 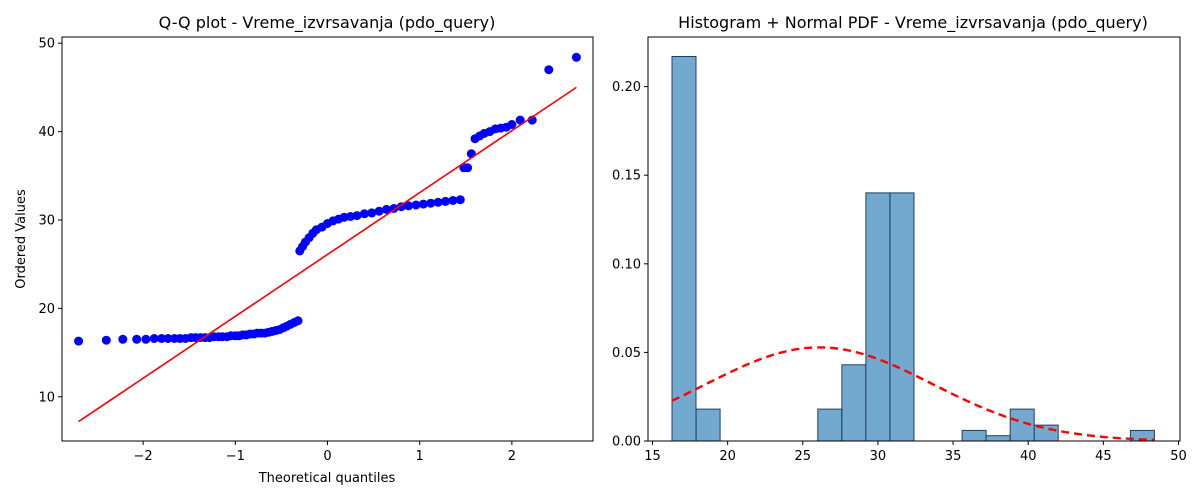 I want to click on histogram-x-tick-label-5: 40, so click(x=1028, y=456).